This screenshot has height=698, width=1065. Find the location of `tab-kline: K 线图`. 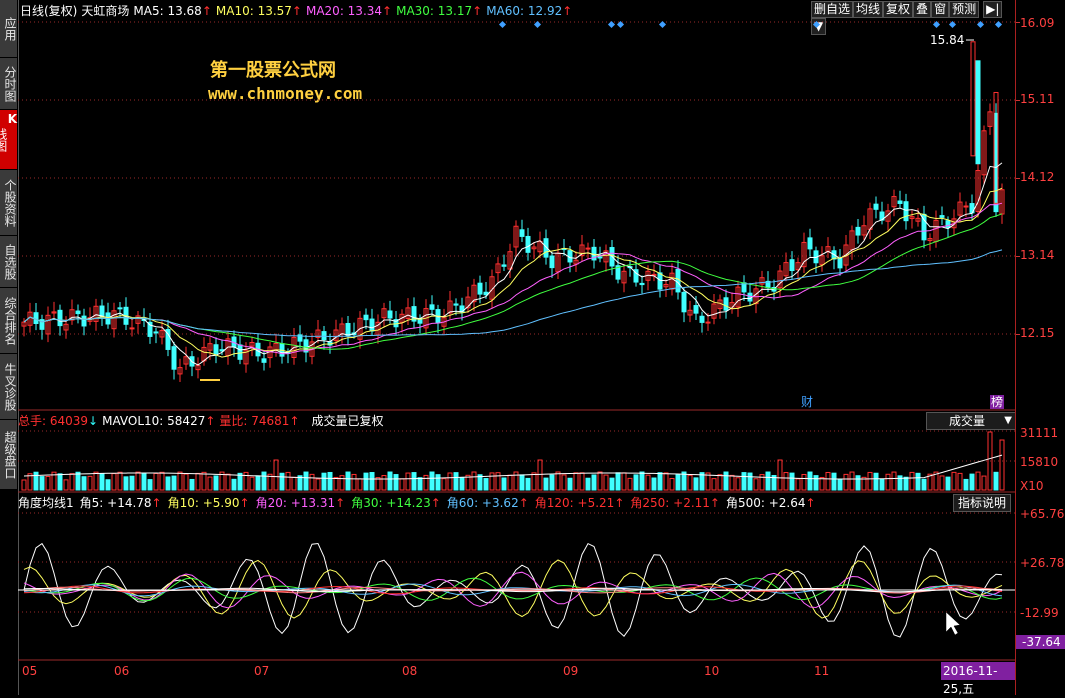

tab-kline: K 线图 is located at coordinates (8, 140).